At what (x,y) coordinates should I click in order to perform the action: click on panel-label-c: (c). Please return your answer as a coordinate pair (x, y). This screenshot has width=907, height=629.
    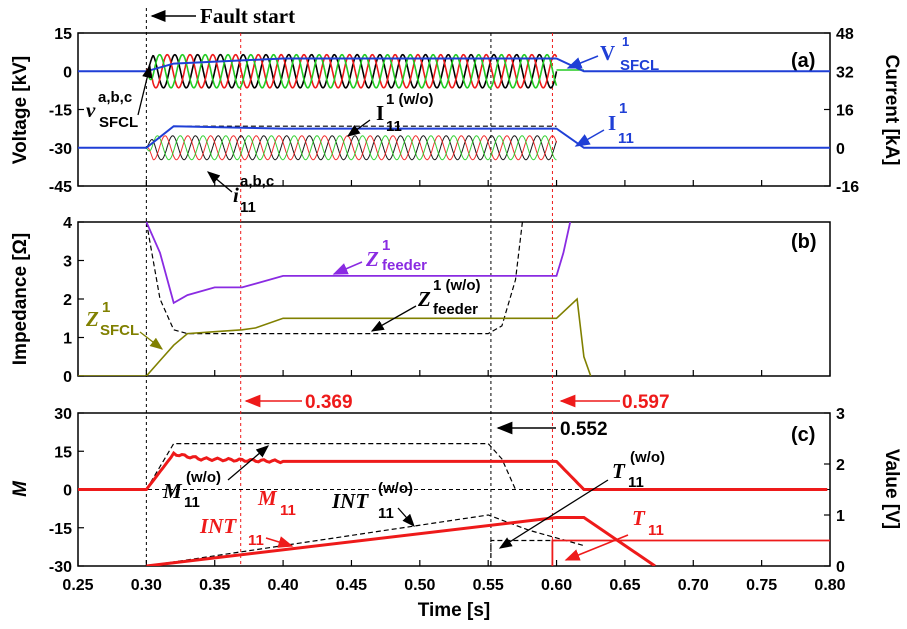
    Looking at the image, I should click on (803, 435).